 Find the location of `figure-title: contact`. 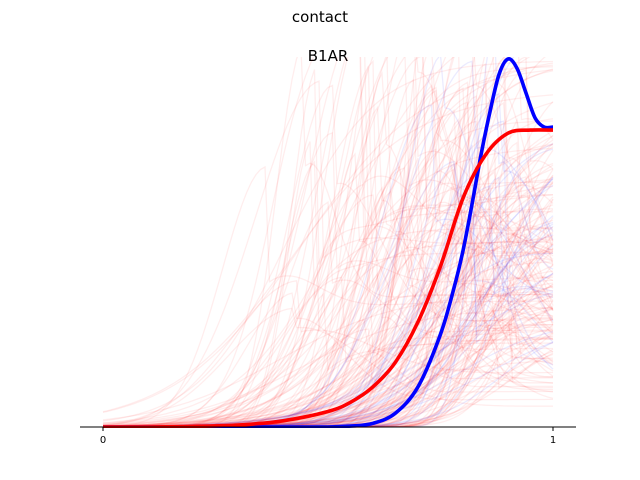

figure-title: contact is located at coordinates (320, 17).